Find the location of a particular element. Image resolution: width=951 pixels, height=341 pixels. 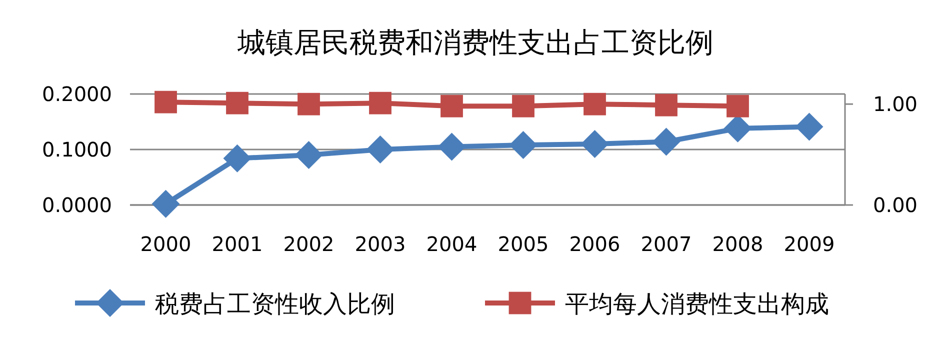

legend-label: 平均每人消费性支出构成 is located at coordinates (697, 304).